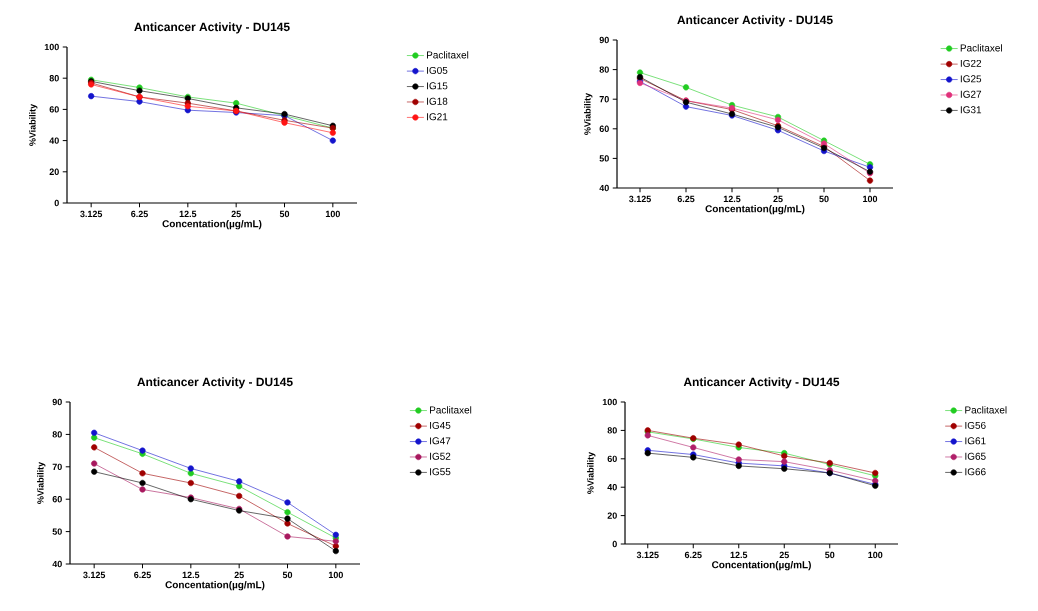  I want to click on legend-label: IG47, so click(440, 441).